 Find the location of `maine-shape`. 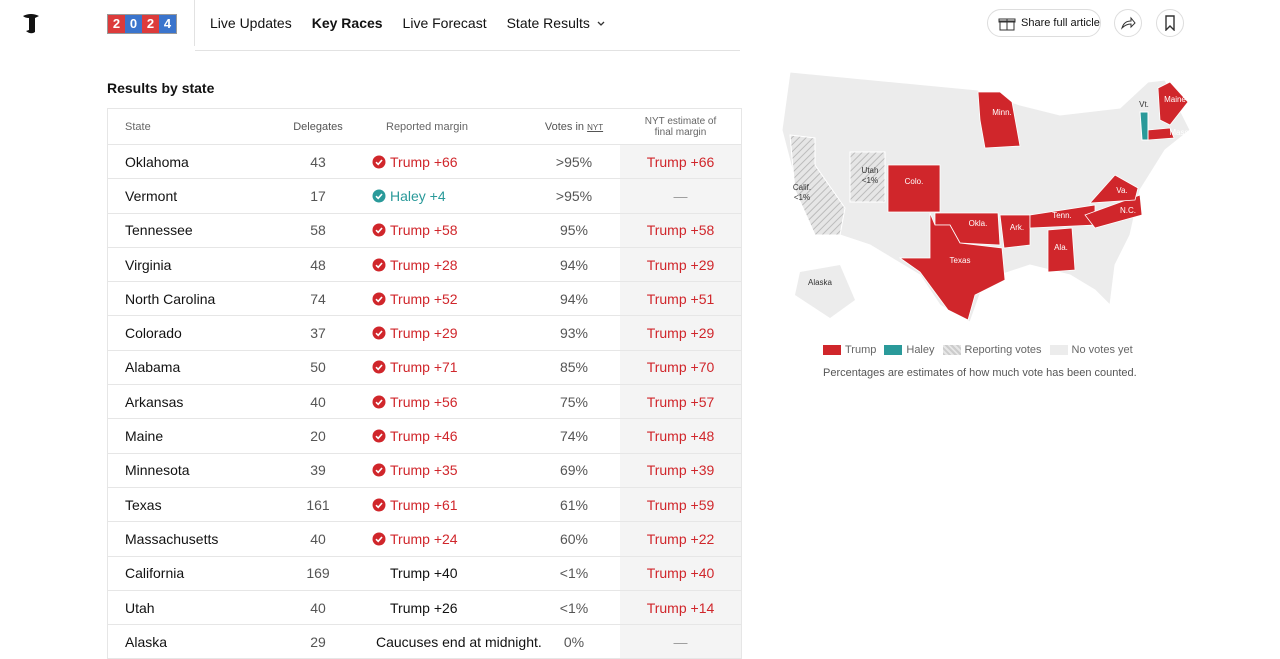

maine-shape is located at coordinates (1173, 103).